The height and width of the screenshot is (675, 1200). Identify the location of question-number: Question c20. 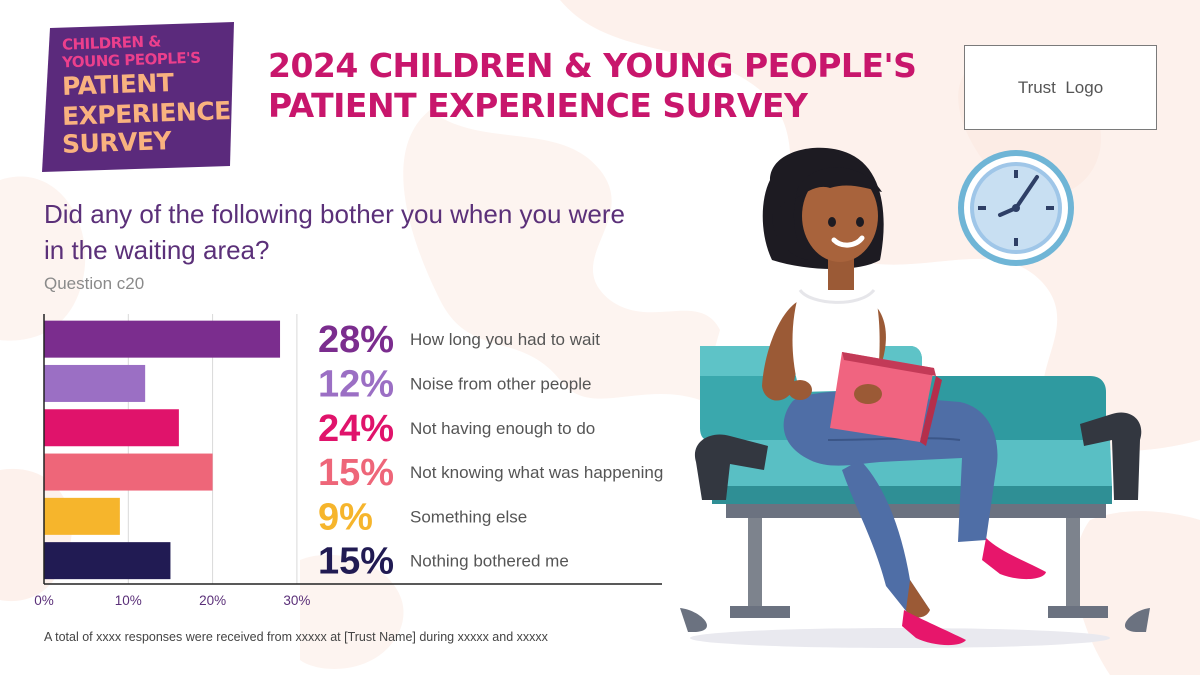
(94, 283).